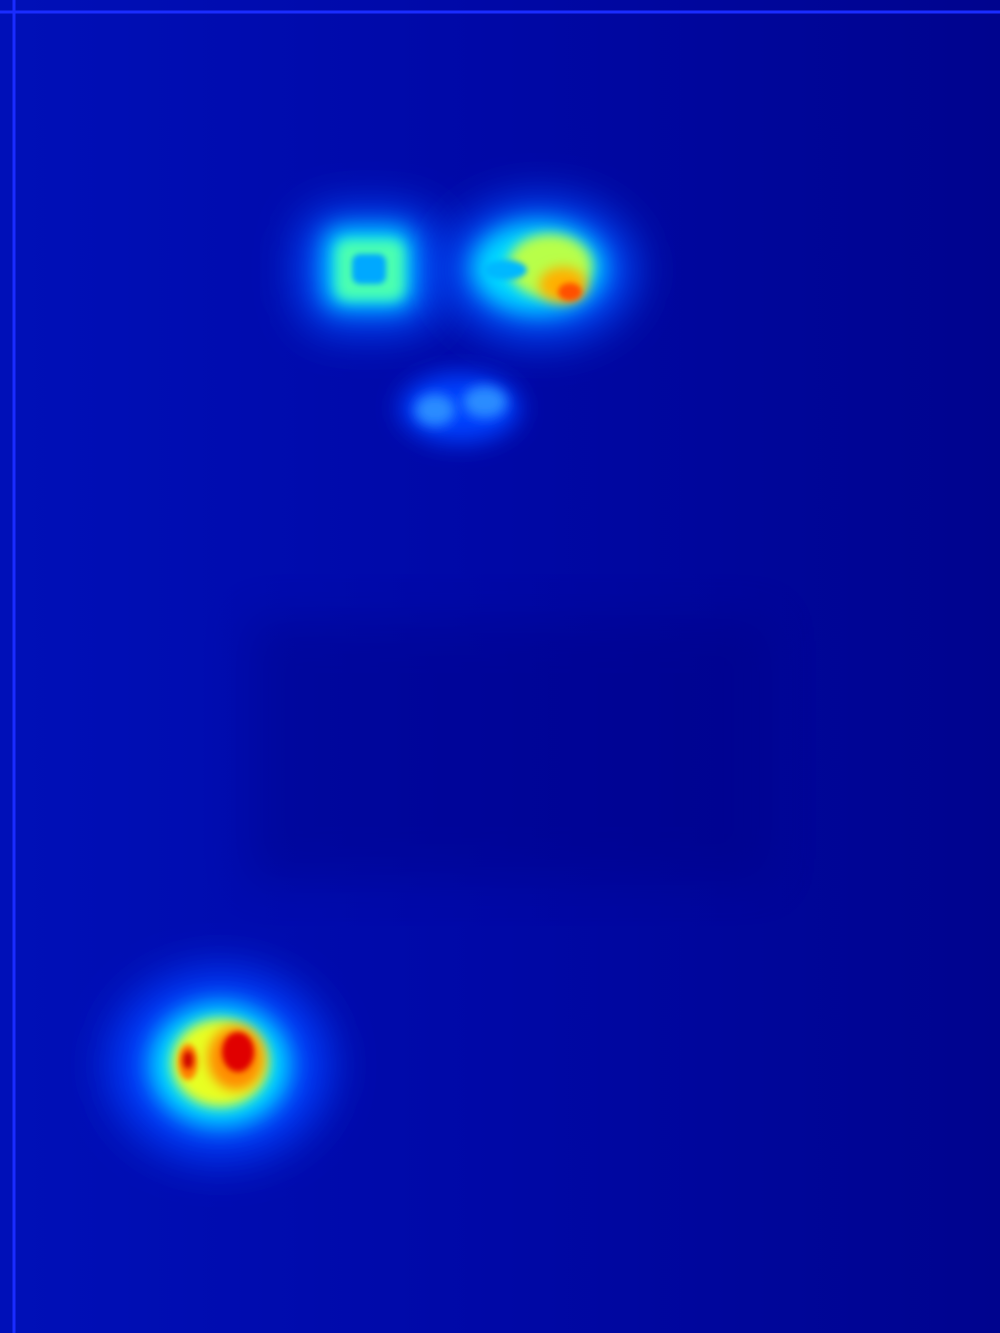 This screenshot has height=1333, width=1000. I want to click on nose-region, so click(460, 408).